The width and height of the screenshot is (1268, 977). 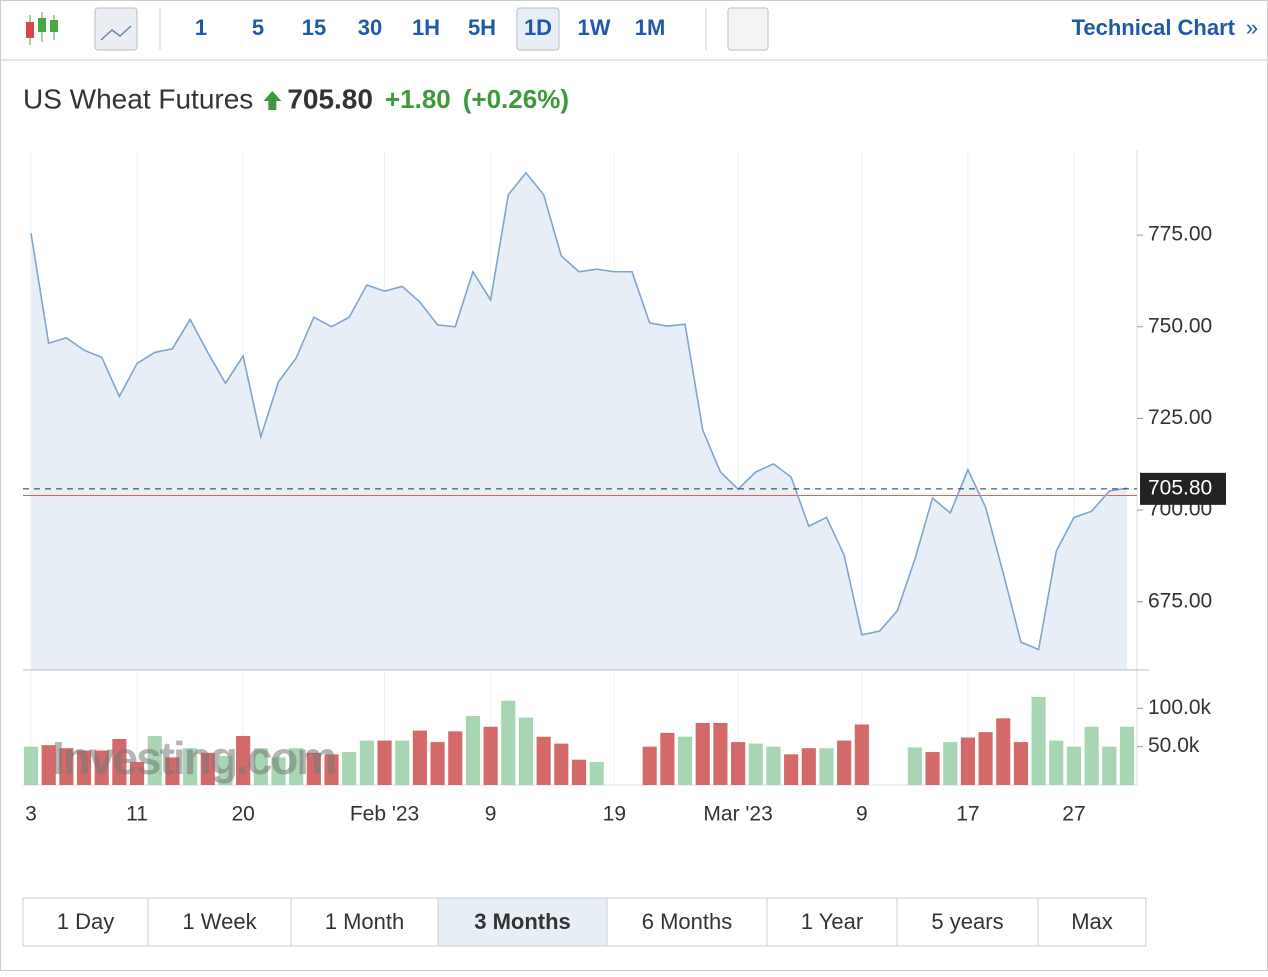 What do you see at coordinates (116, 33) in the screenshot?
I see `line-icon` at bounding box center [116, 33].